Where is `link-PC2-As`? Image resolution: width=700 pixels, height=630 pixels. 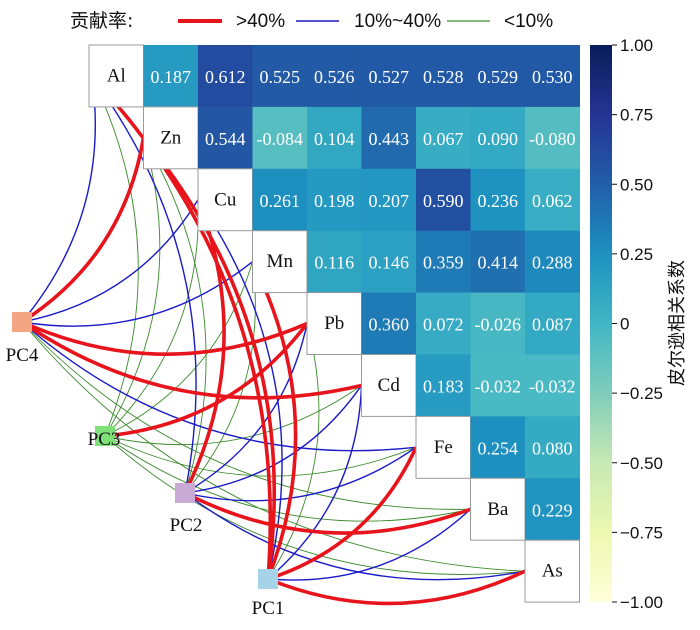
link-PC2-As is located at coordinates (355, 536).